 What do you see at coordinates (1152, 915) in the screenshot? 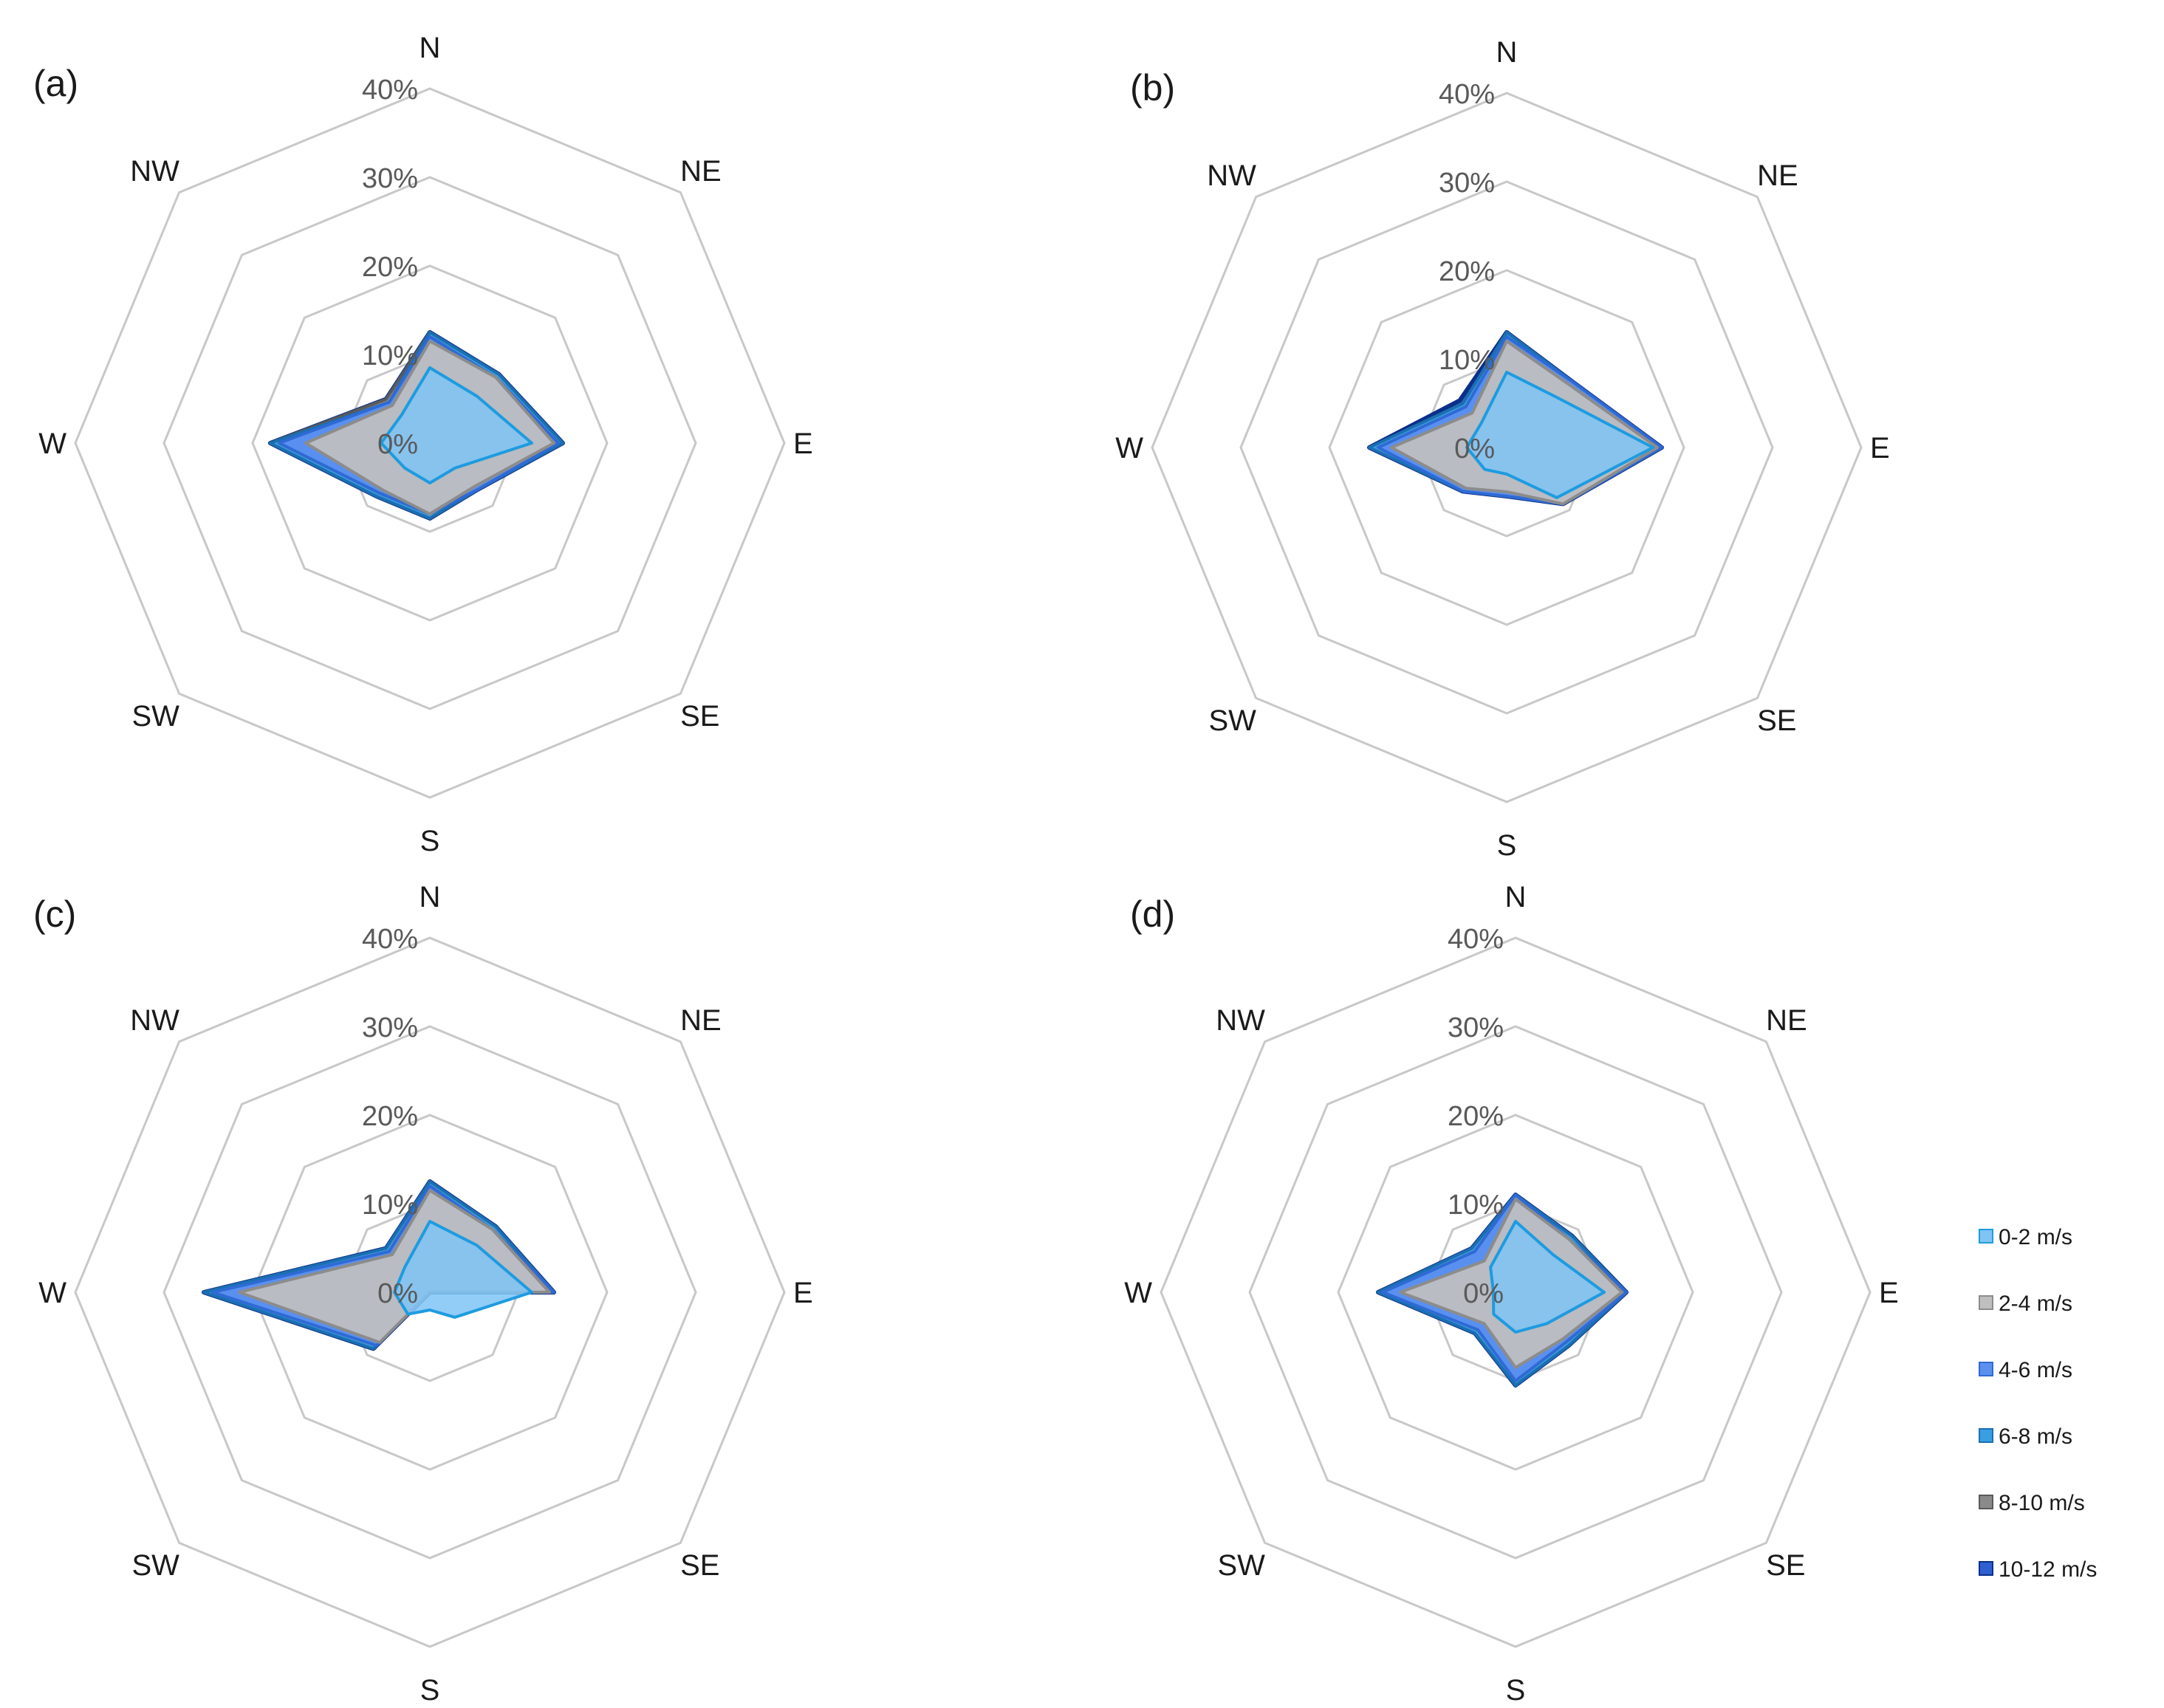
I see `panel-label: (d)` at bounding box center [1152, 915].